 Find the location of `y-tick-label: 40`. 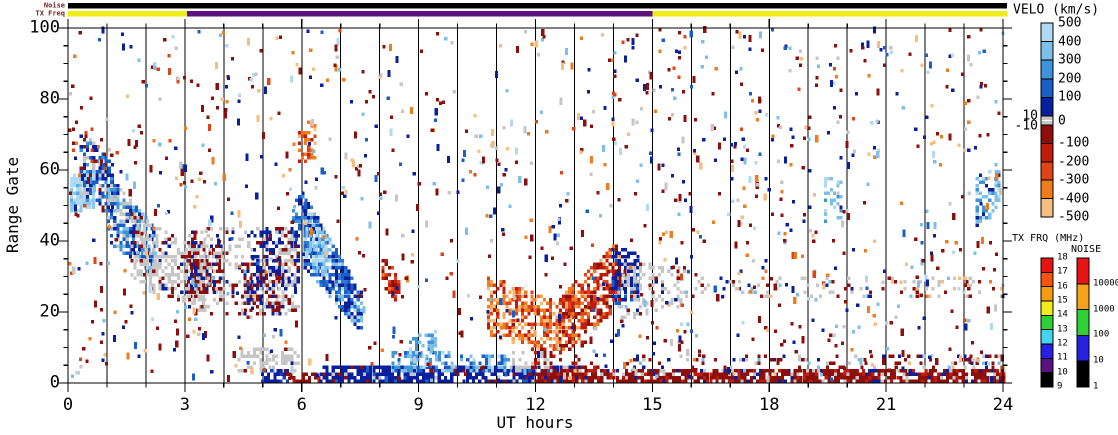

y-tick-label: 40 is located at coordinates (49, 240).